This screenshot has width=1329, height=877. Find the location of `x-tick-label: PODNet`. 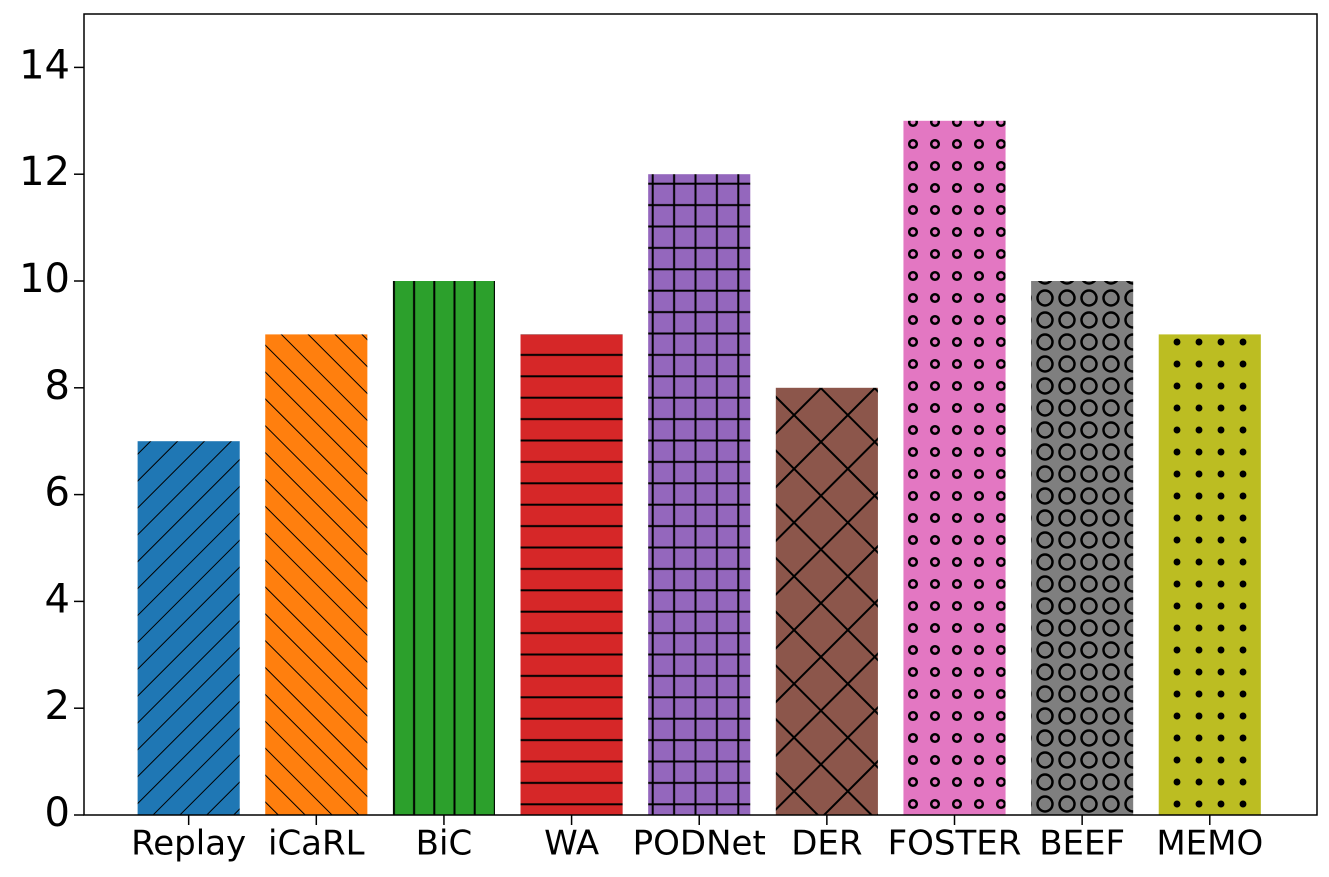

x-tick-label: PODNet is located at coordinates (699, 844).